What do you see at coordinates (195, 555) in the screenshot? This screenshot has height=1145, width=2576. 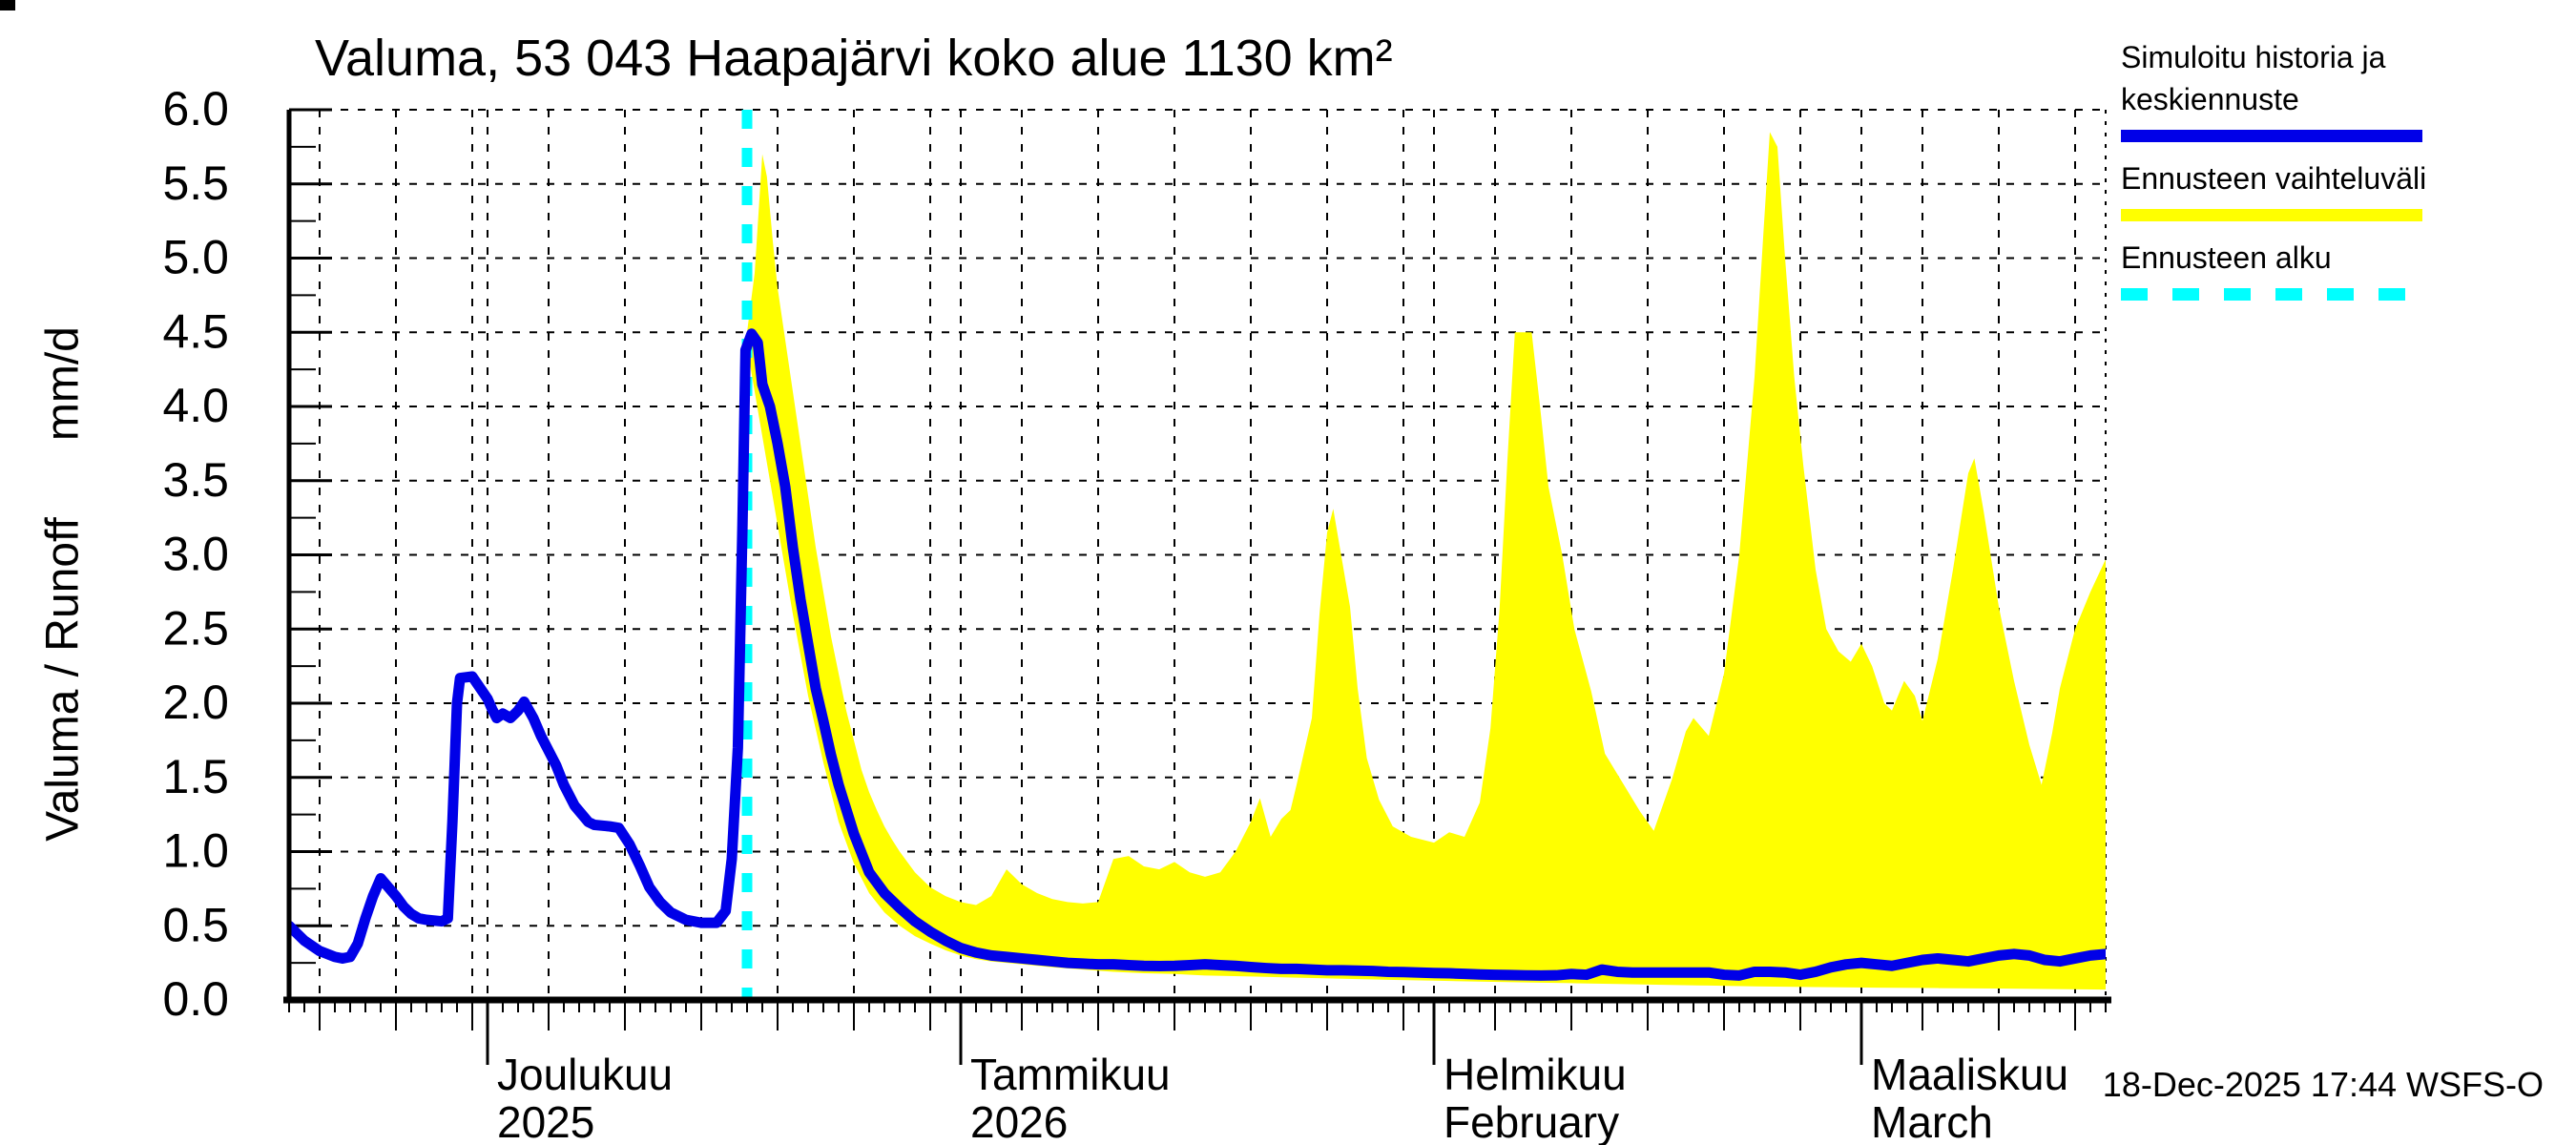 I see `y-tick-label: 3.0` at bounding box center [195, 555].